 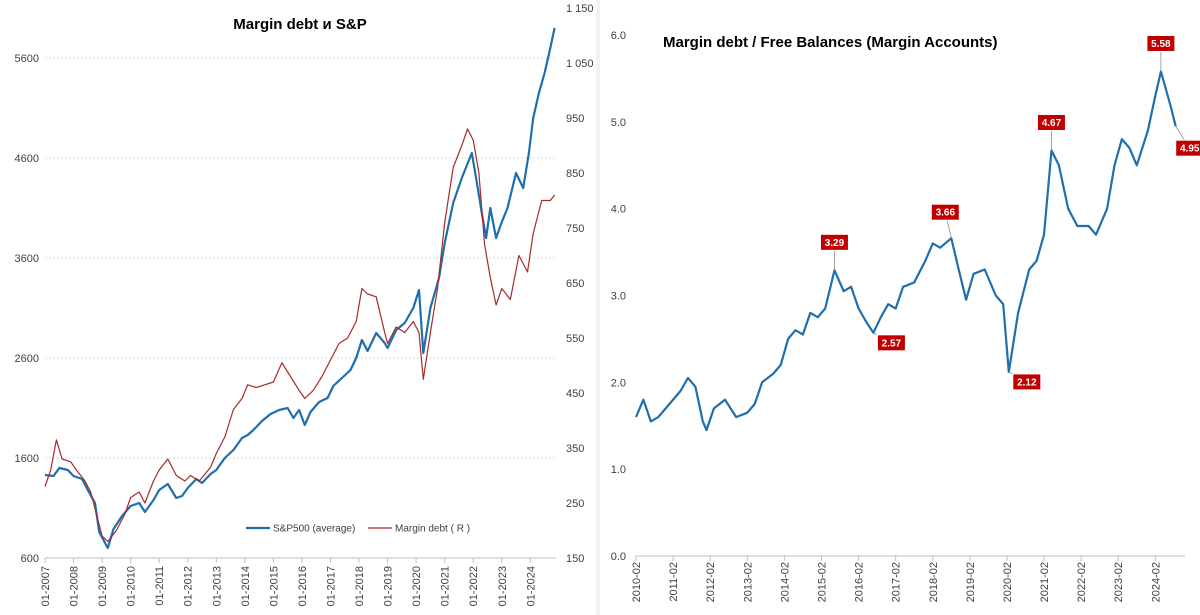 What do you see at coordinates (580, 9) in the screenshot?
I see `y-right-tick-label: 1 150` at bounding box center [580, 9].